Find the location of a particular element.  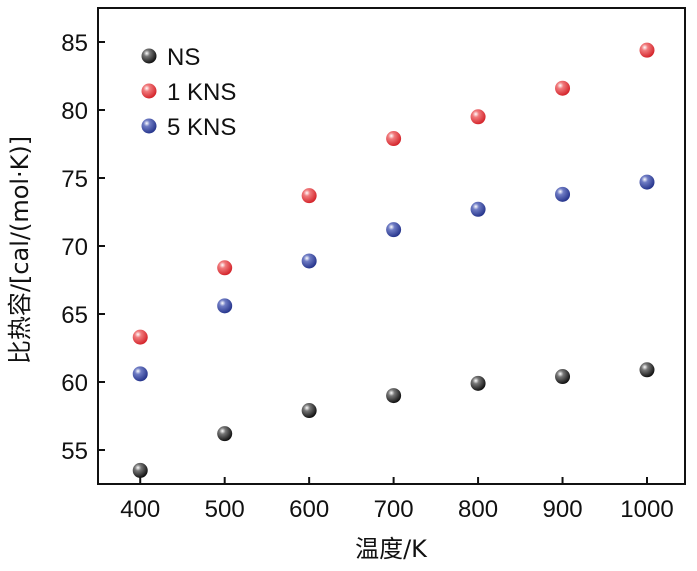

x-tick-label: 800 is located at coordinates (478, 509).